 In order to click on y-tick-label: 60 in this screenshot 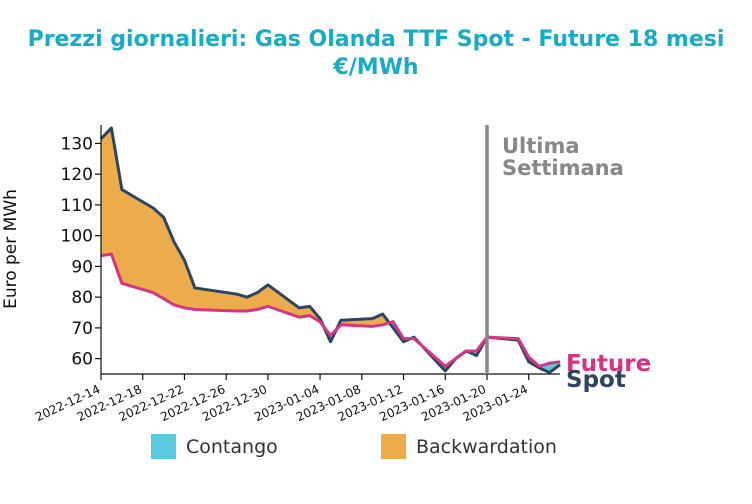, I will do `click(82, 360)`.